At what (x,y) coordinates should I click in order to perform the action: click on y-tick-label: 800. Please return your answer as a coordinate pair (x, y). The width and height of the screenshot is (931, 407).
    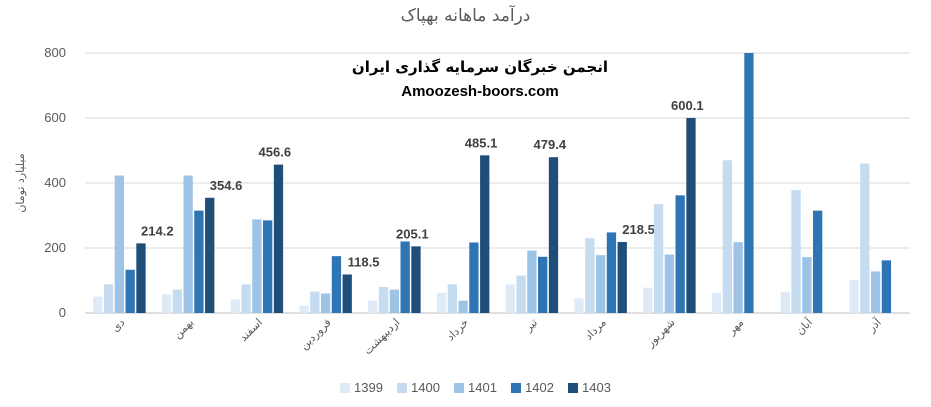
    Looking at the image, I should click on (55, 52).